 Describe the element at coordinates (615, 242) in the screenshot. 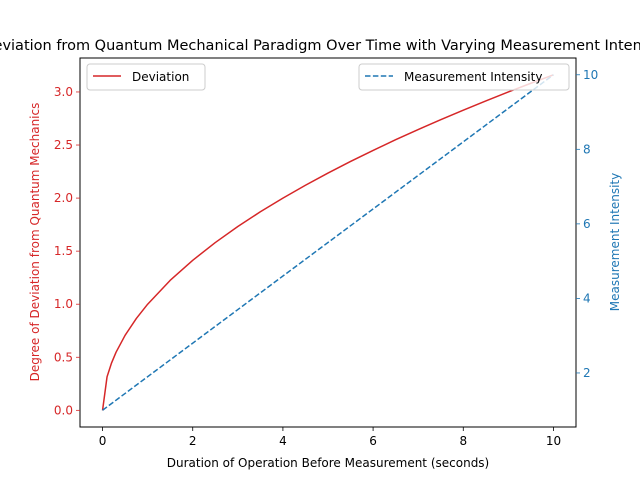

I see `y-axis-right-label: Measurement Intensity` at that location.